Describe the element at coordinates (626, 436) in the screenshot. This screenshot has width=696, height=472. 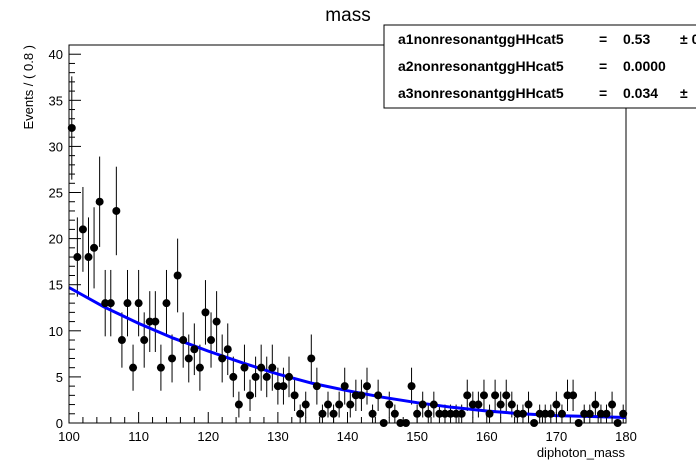
I see `x-tick-label: 180` at that location.